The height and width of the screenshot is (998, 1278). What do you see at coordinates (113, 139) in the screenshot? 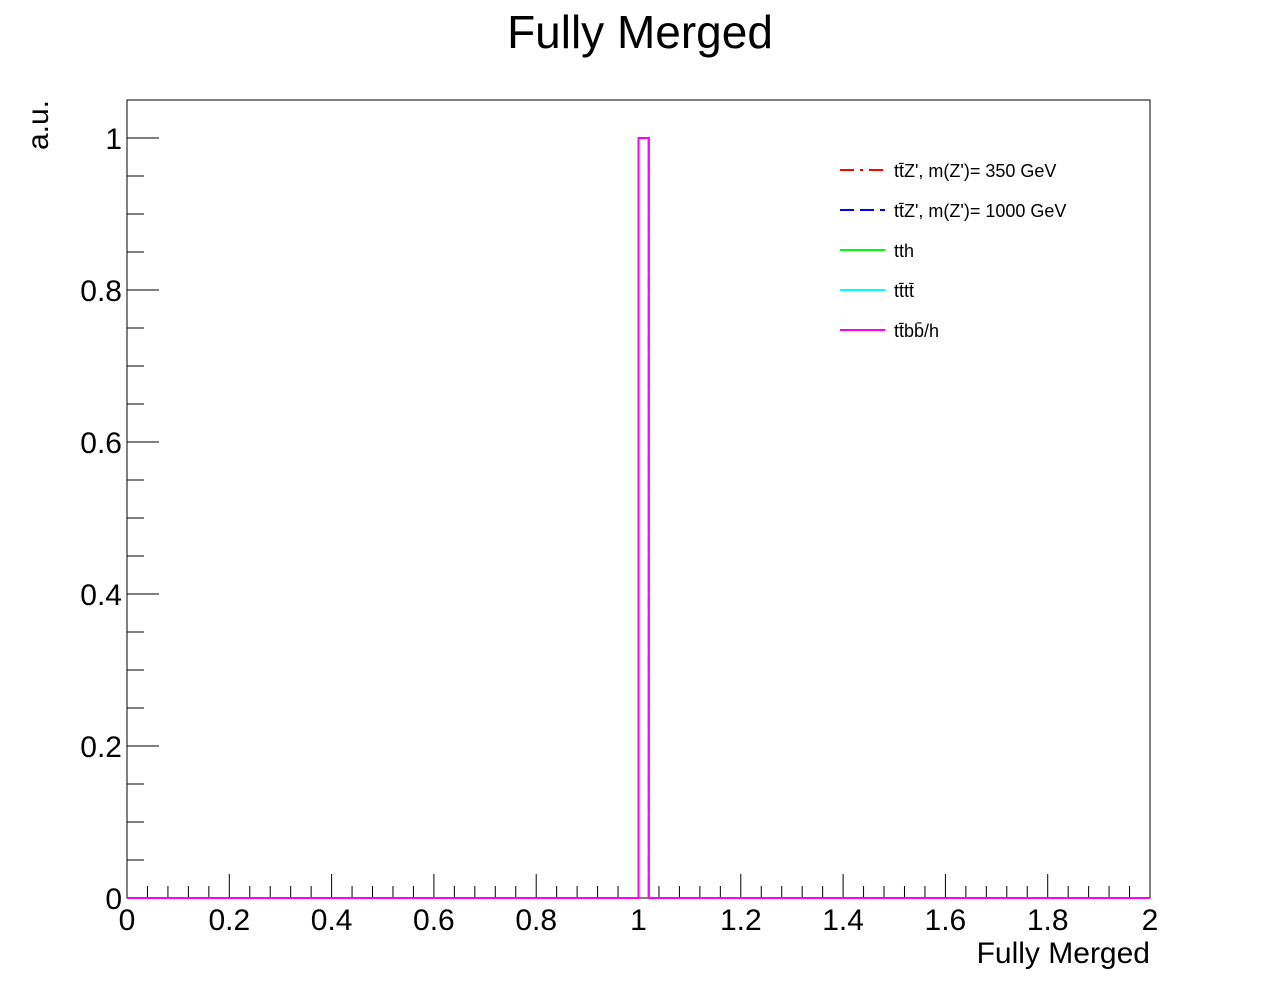
I see `y-tick-label: 1` at bounding box center [113, 139].